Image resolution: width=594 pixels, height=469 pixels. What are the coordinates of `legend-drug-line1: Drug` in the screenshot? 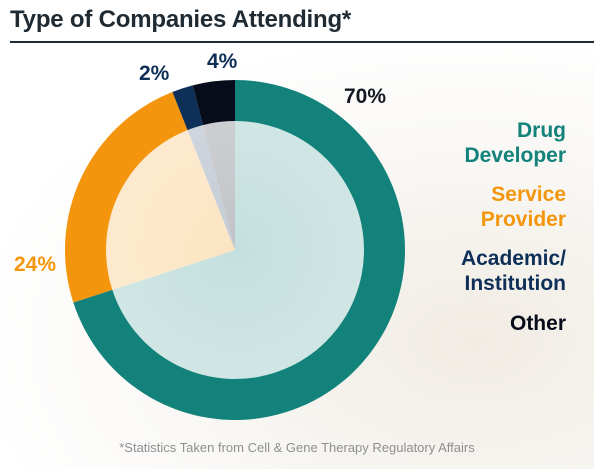 It's located at (541, 130).